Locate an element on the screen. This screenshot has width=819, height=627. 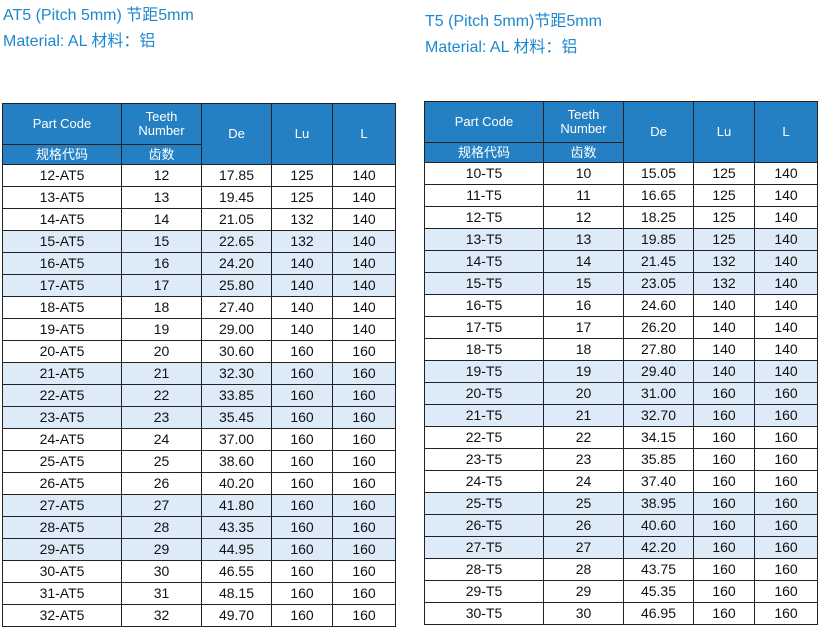
data-row: 12-AT5 12 17.85 125 140 is located at coordinates (199, 175).